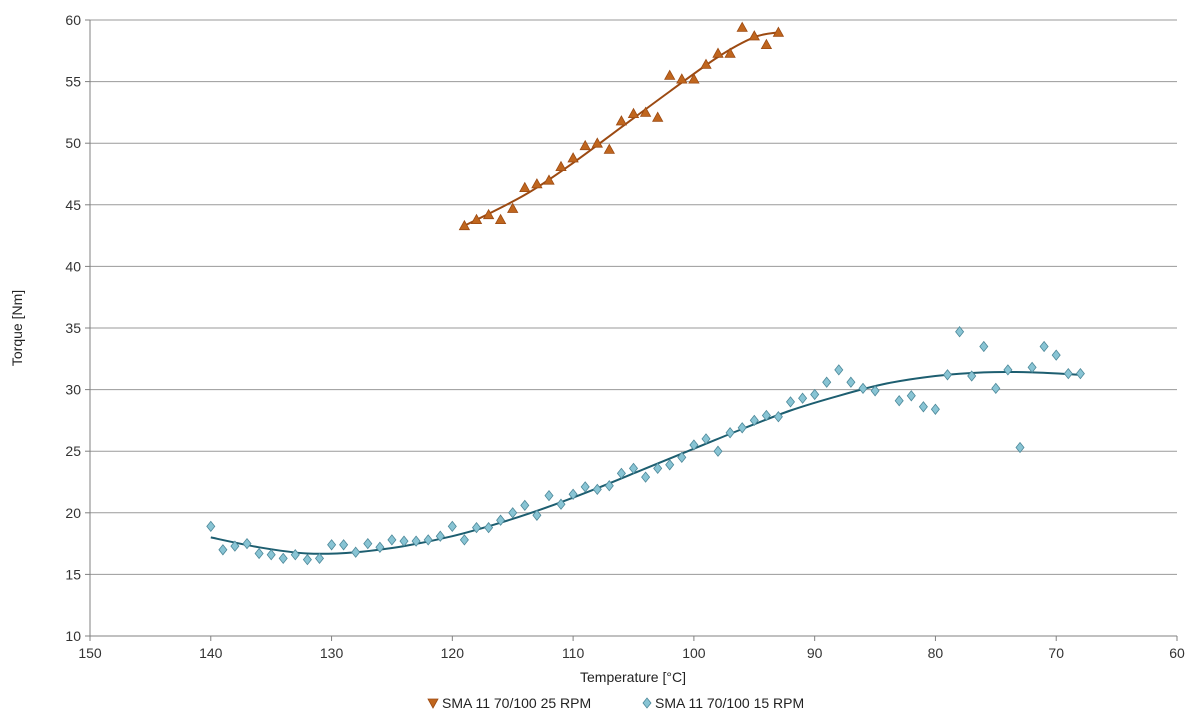 The height and width of the screenshot is (711, 1190). What do you see at coordinates (73, 390) in the screenshot?
I see `y-tick-label: 30` at bounding box center [73, 390].